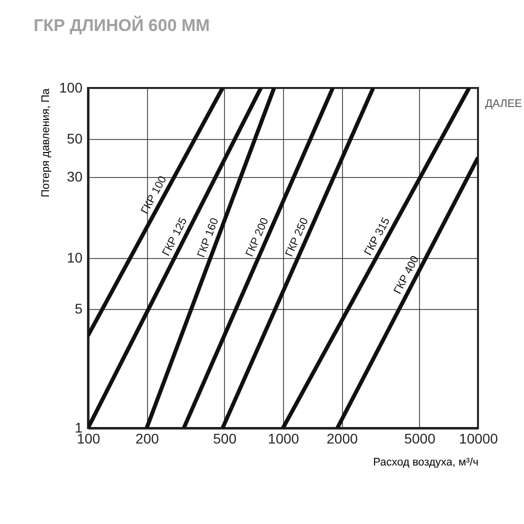 This screenshot has width=524, height=524. Describe the element at coordinates (71, 88) in the screenshot. I see `y-tick-label: 100` at that location.